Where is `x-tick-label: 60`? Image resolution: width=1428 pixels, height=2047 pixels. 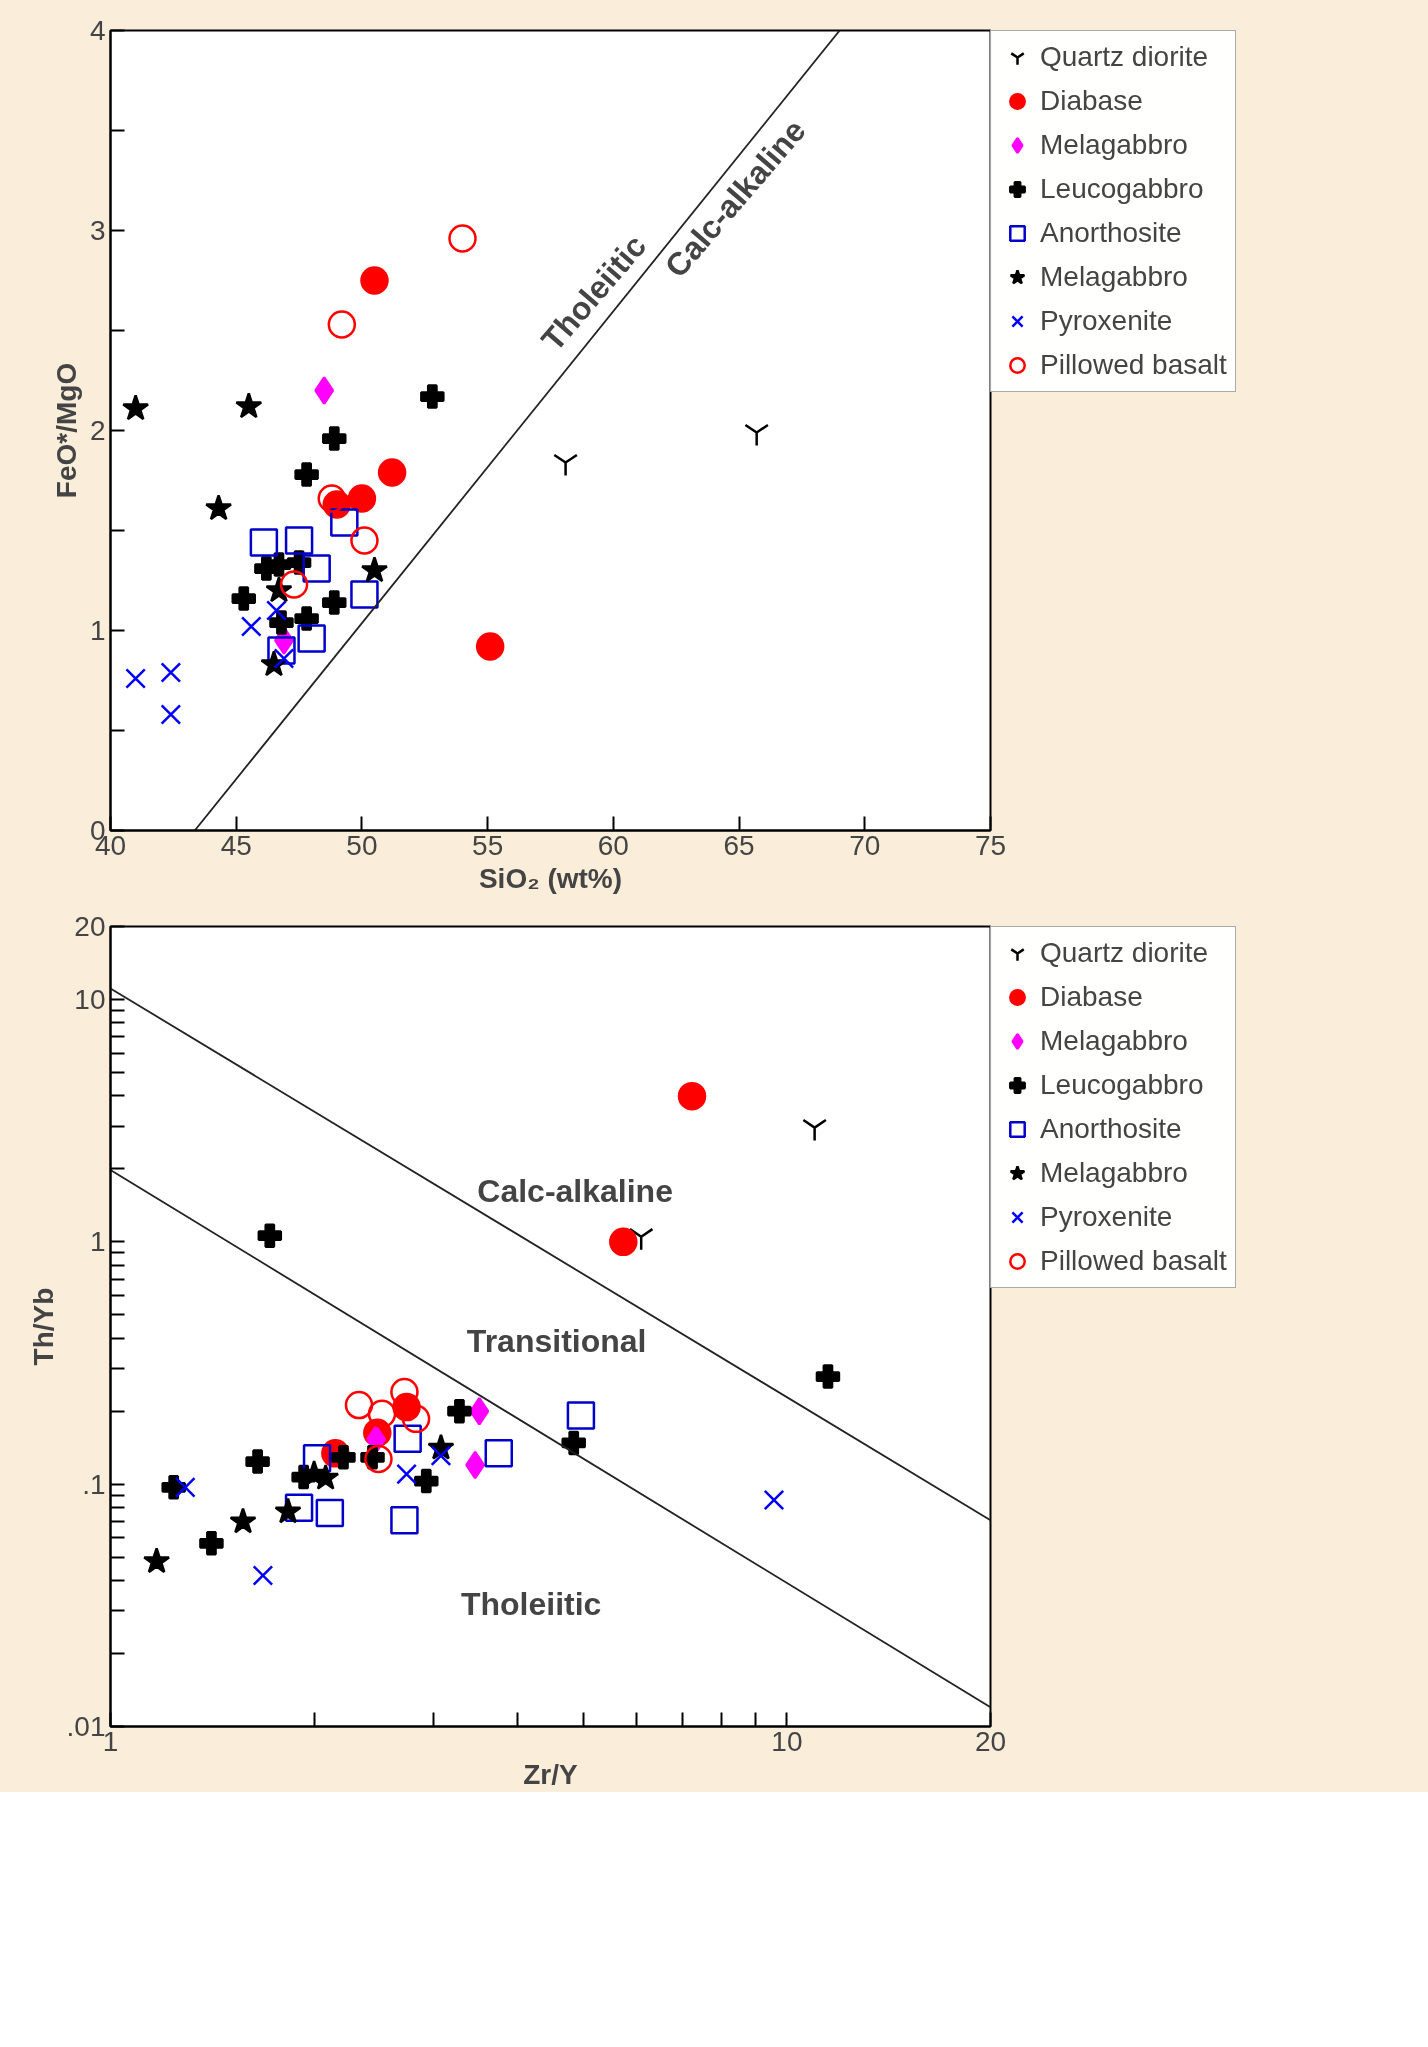 x-tick-label: 60 is located at coordinates (613, 845).